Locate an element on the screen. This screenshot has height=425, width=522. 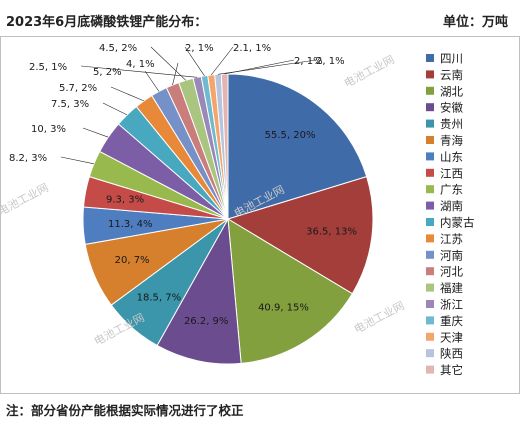
data-label-9: 10, 3% is located at coordinates (48, 129).